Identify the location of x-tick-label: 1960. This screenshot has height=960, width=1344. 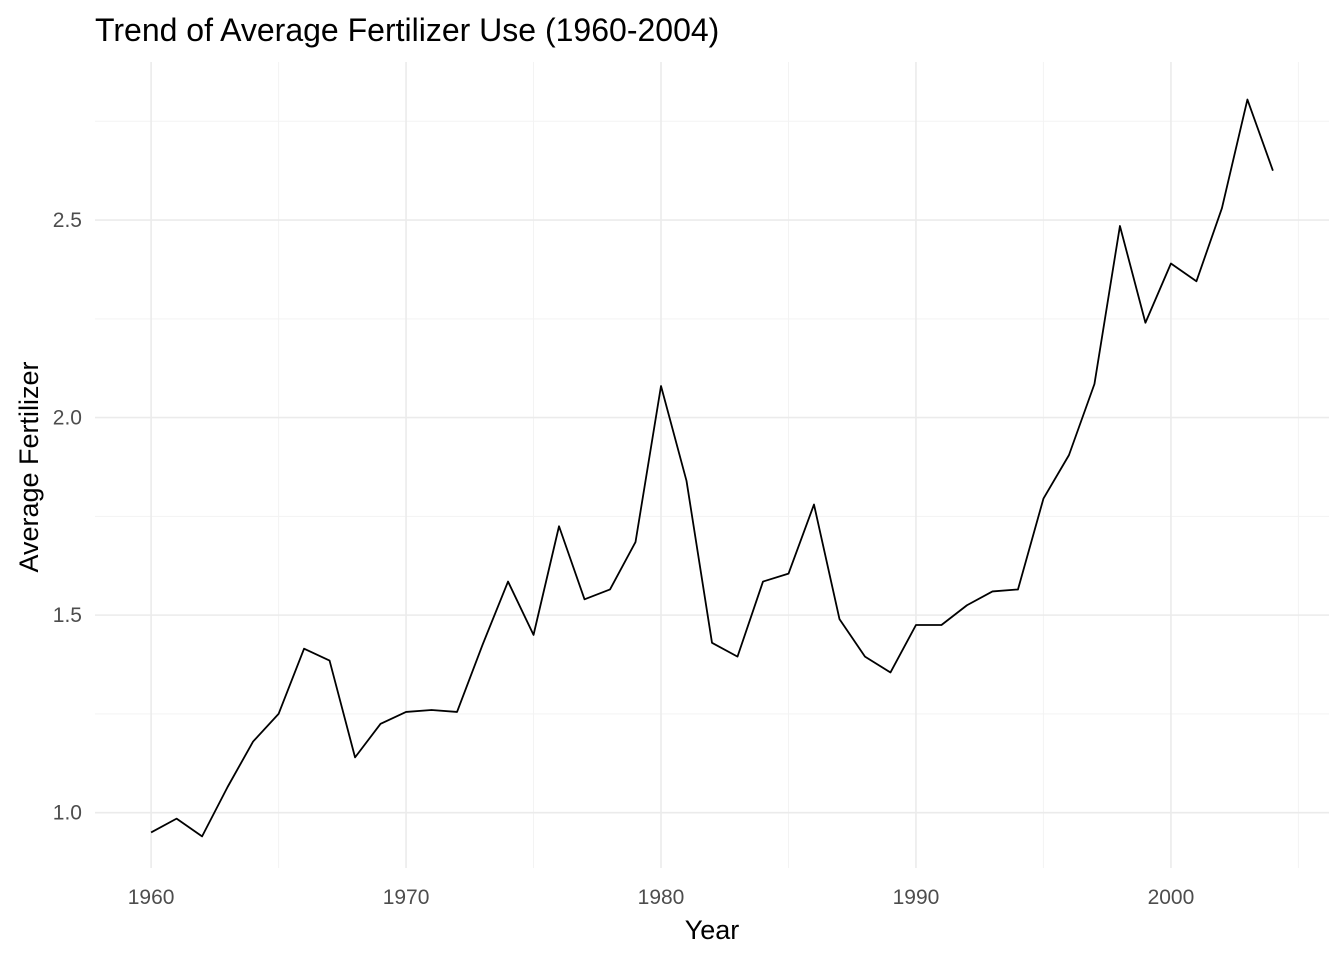
(151, 897).